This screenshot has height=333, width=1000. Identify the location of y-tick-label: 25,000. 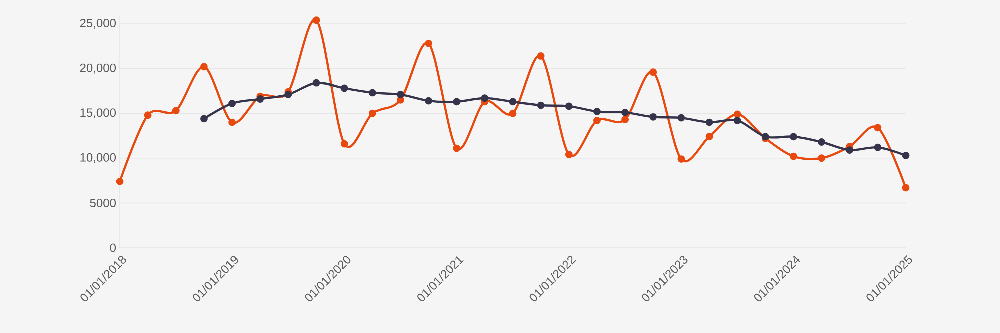
(98, 24).